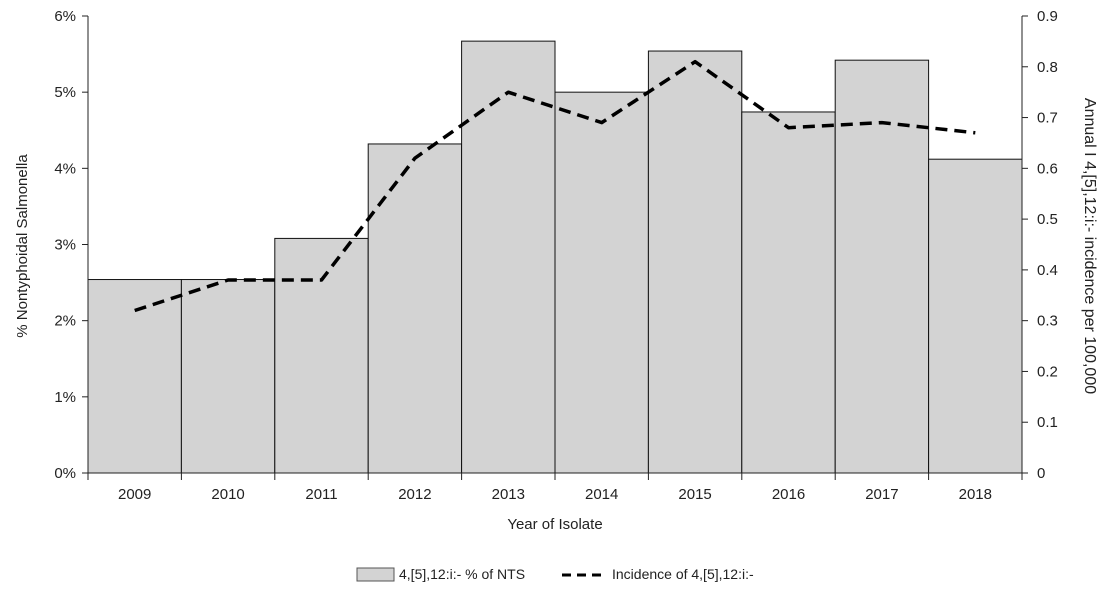  I want to click on bar-2014, so click(601, 282).